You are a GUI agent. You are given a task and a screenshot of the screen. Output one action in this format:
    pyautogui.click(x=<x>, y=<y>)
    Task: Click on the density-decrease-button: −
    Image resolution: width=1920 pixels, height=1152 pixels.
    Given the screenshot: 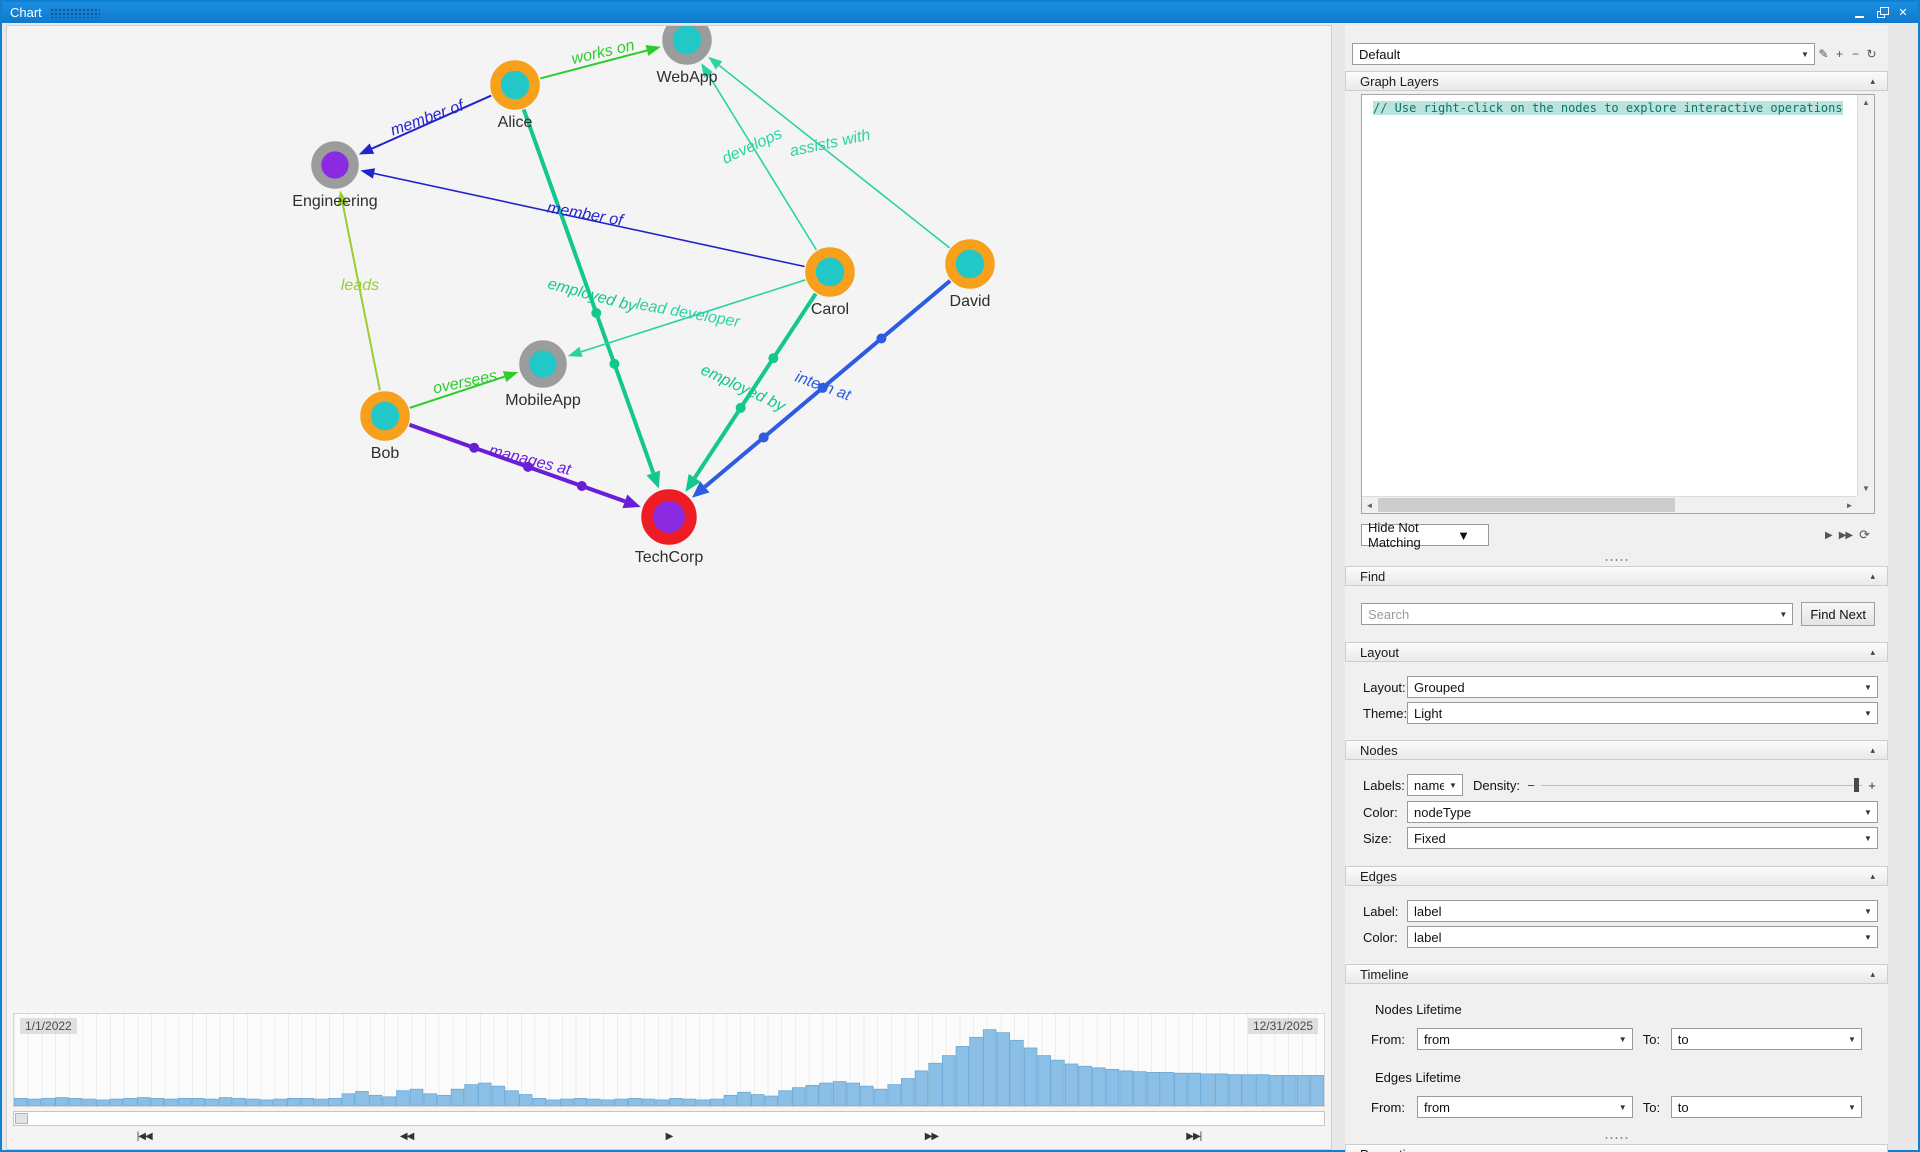 What is the action you would take?
    pyautogui.click(x=1531, y=785)
    